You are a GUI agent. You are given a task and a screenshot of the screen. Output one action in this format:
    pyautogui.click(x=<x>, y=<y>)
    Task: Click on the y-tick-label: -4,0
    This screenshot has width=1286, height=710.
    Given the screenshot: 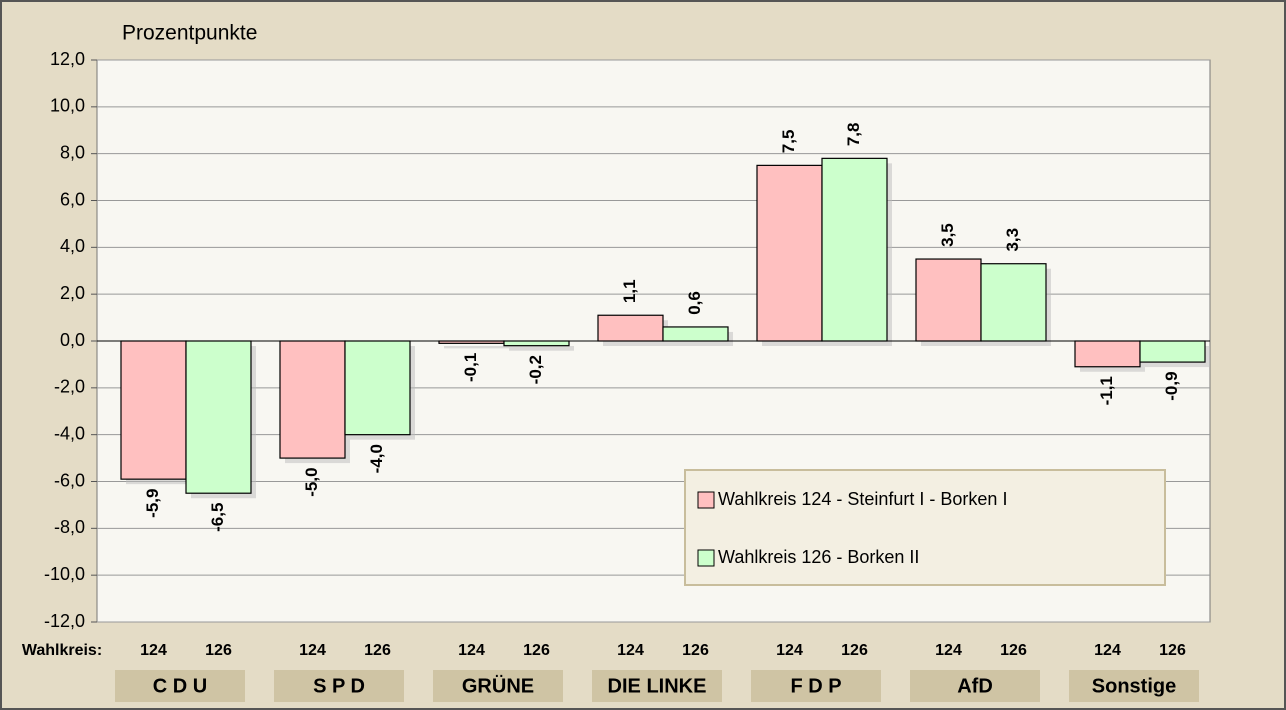 What is the action you would take?
    pyautogui.click(x=69, y=433)
    